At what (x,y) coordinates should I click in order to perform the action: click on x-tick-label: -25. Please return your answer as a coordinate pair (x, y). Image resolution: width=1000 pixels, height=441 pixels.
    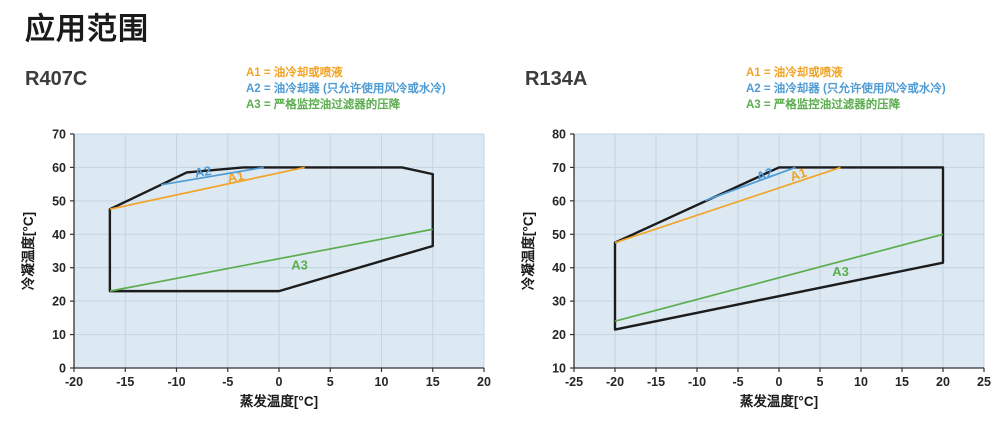
    Looking at the image, I should click on (574, 382).